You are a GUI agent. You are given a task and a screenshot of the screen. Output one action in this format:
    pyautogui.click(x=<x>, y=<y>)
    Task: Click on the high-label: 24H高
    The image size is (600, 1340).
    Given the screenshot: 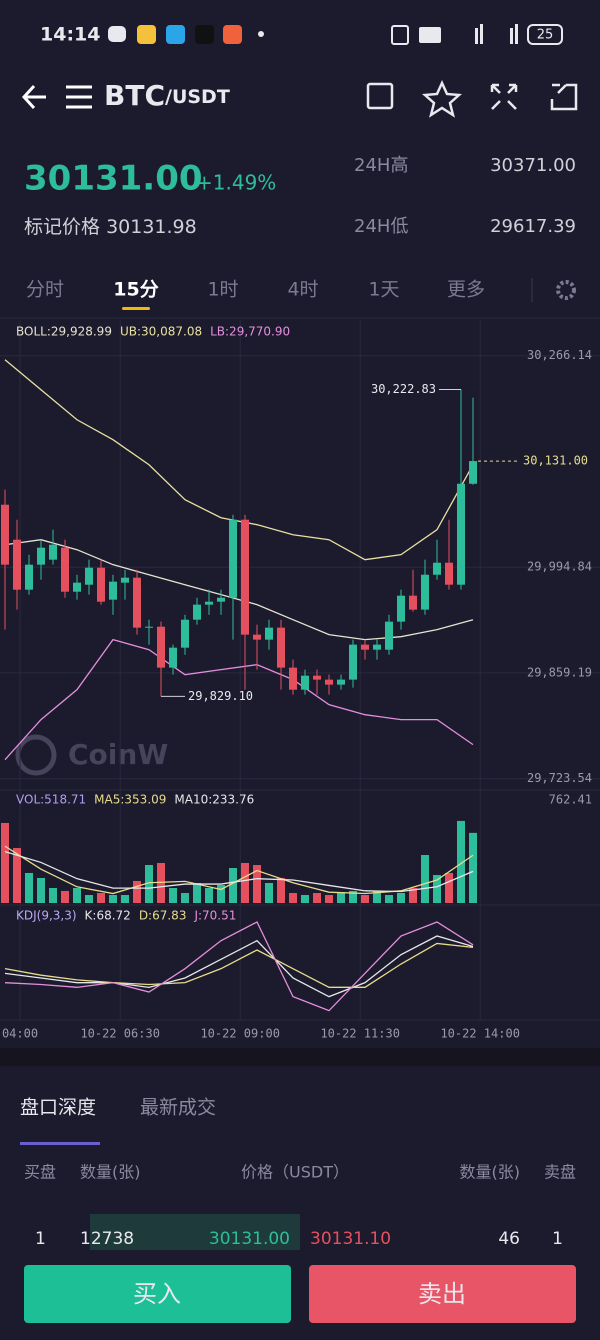 What is the action you would take?
    pyautogui.click(x=381, y=165)
    